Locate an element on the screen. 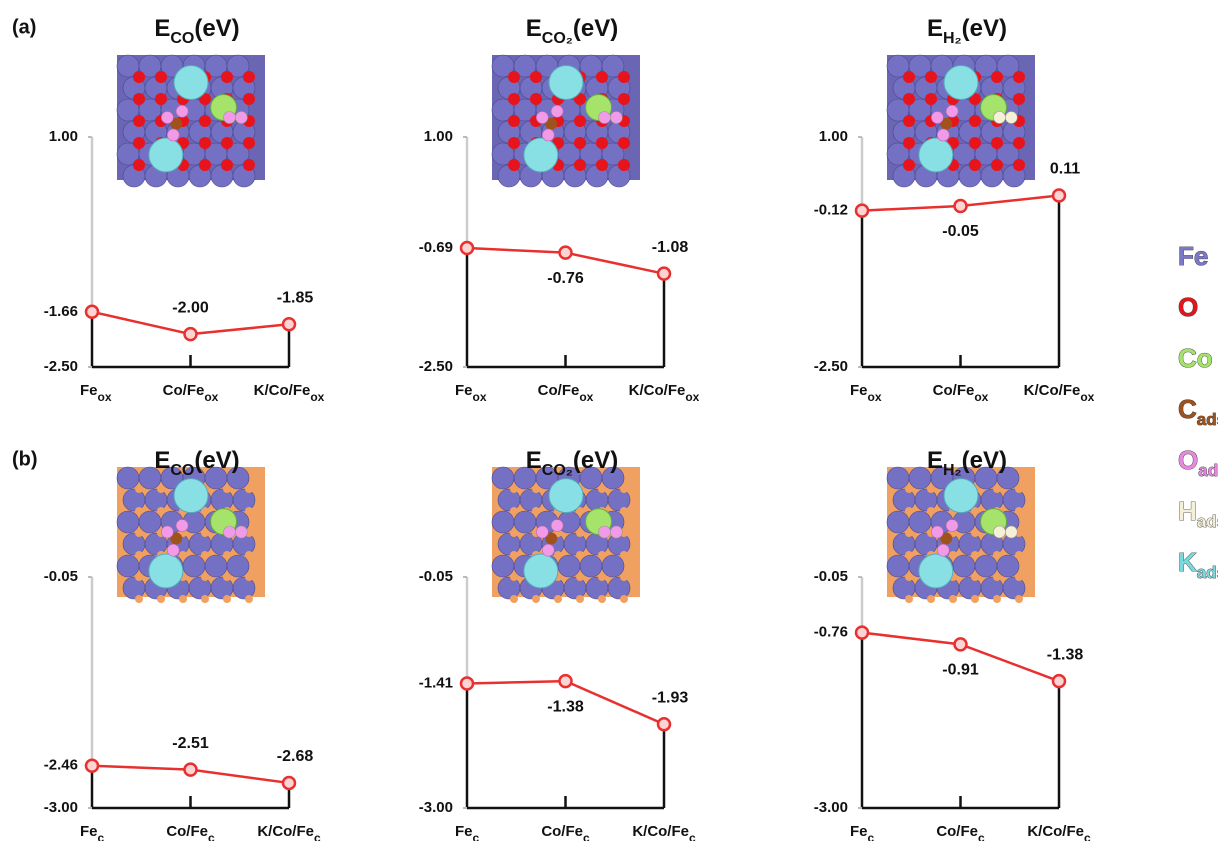  chart-title: EH₂(eV) is located at coordinates (967, 30).